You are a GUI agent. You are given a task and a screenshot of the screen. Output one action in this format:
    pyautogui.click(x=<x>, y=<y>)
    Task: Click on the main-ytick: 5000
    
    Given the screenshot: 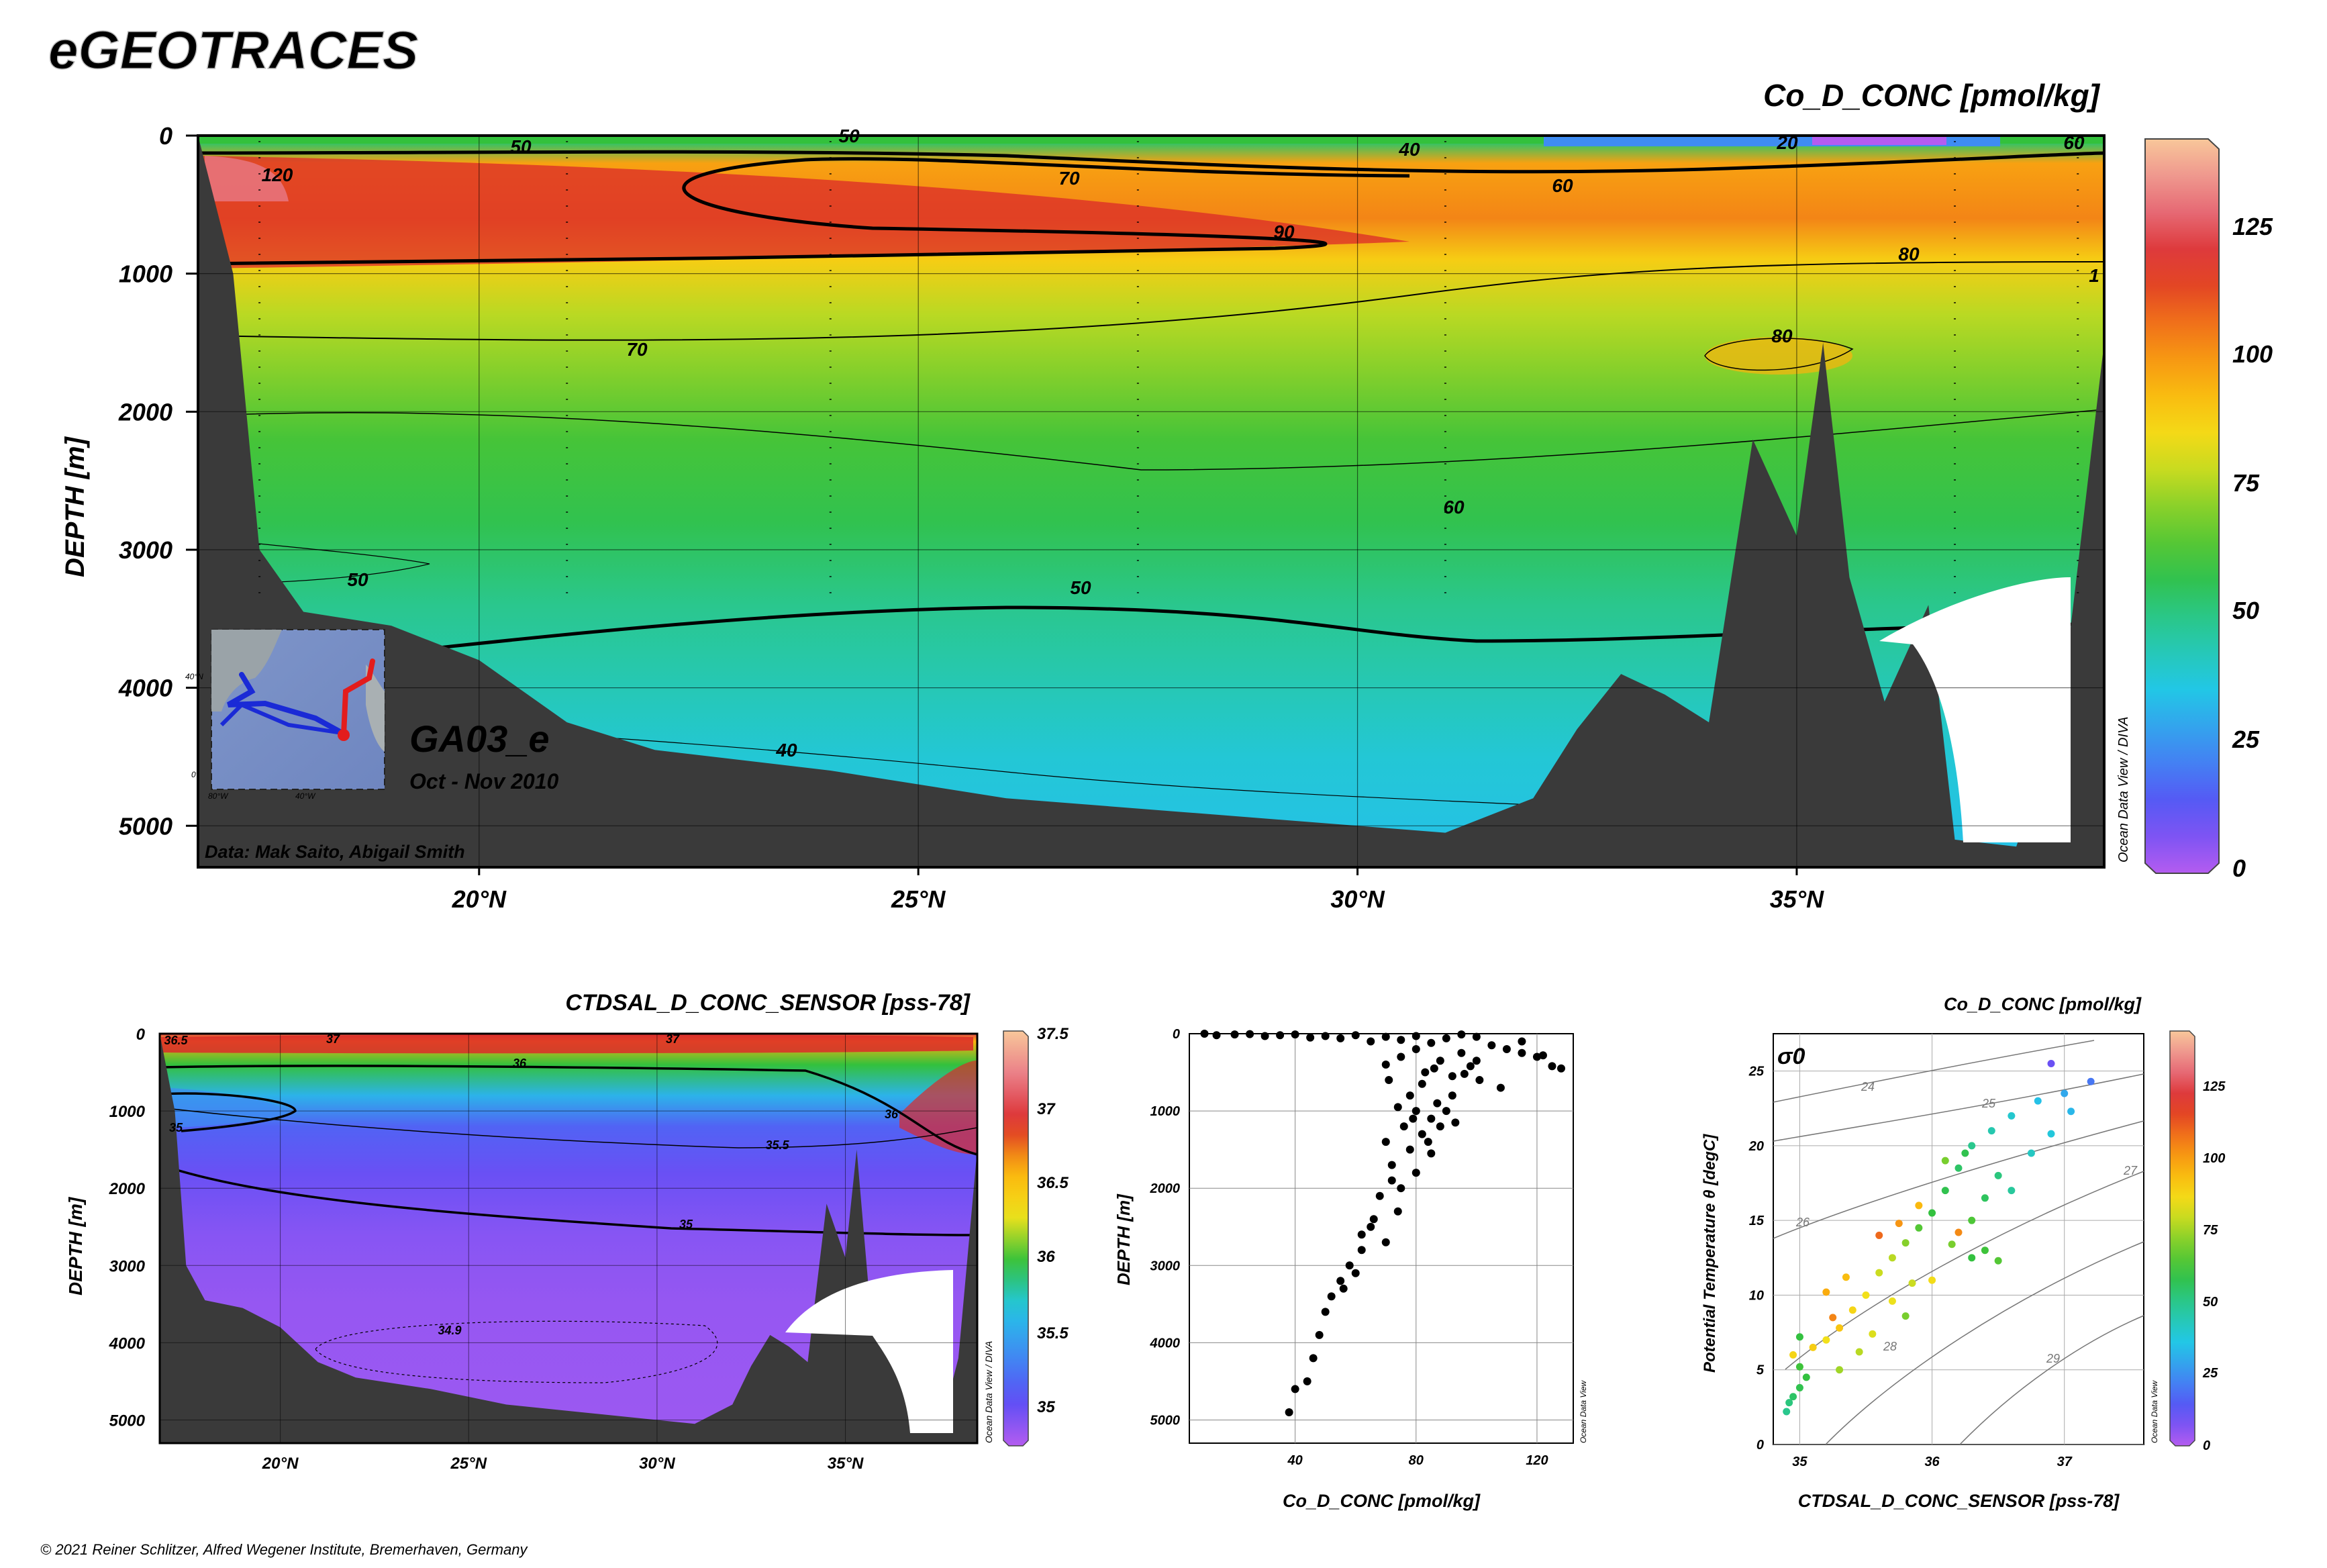 What is the action you would take?
    pyautogui.click(x=145, y=826)
    